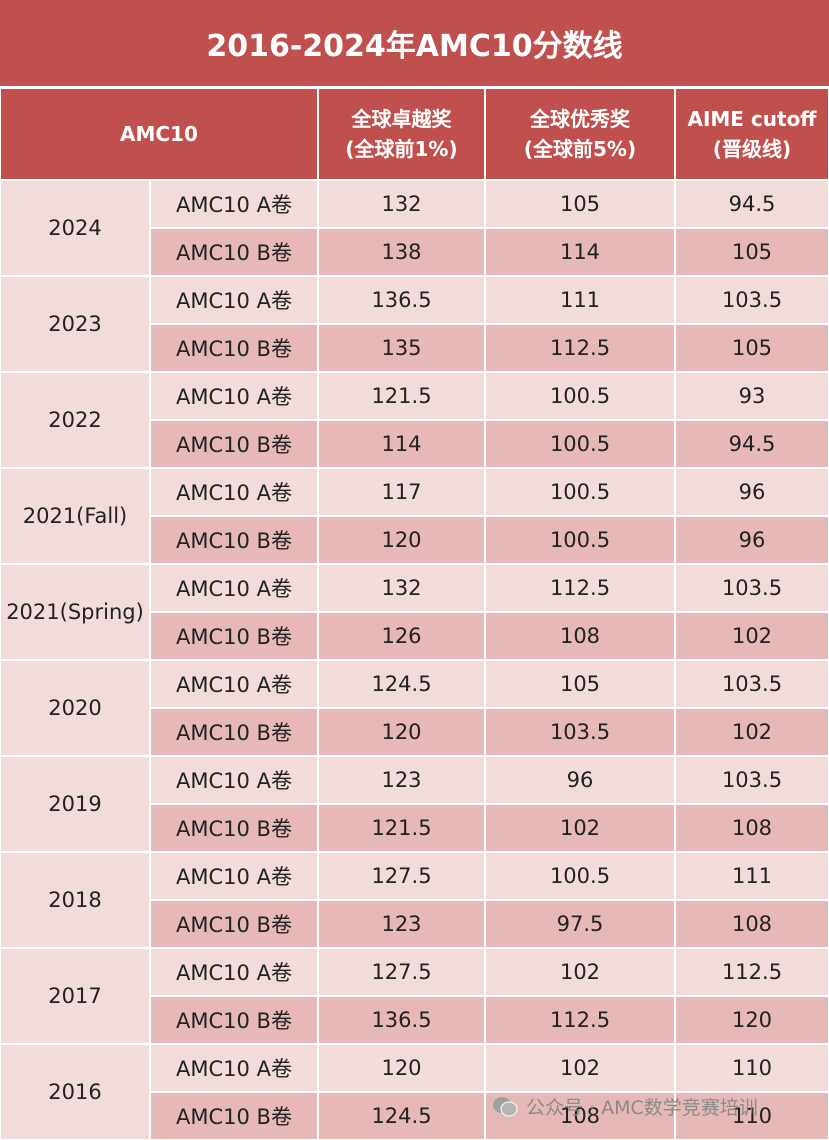 The image size is (829, 1140). I want to click on header-cell: 全球优秀奖 (全球前5%), so click(580, 134).